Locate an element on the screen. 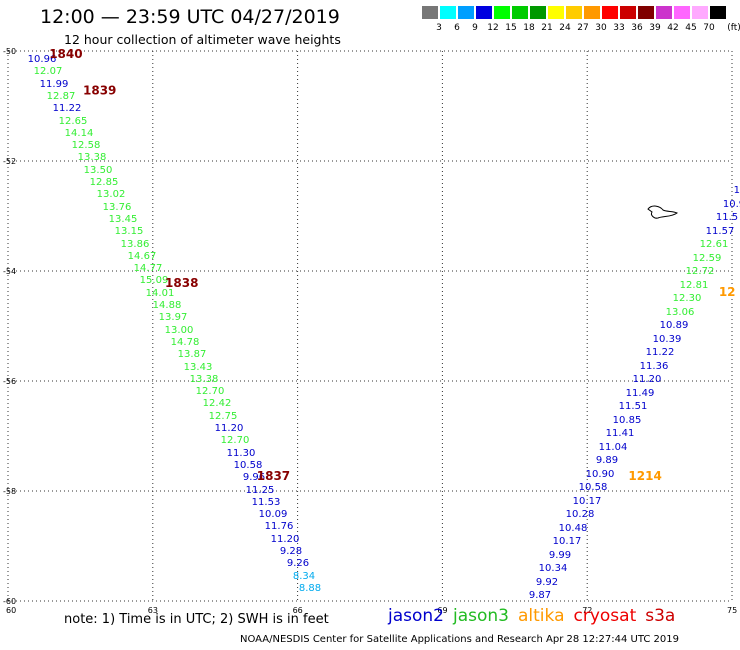 The image size is (740, 650). swh-label: 8.34 is located at coordinates (304, 576).